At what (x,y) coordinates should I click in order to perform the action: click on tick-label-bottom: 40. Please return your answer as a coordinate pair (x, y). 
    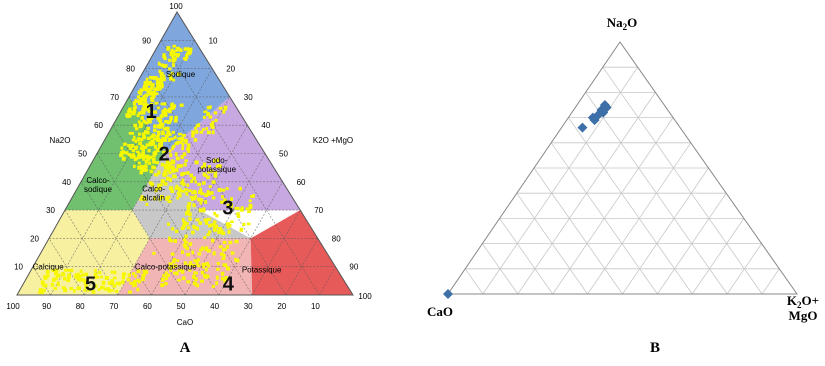
    Looking at the image, I should click on (214, 306).